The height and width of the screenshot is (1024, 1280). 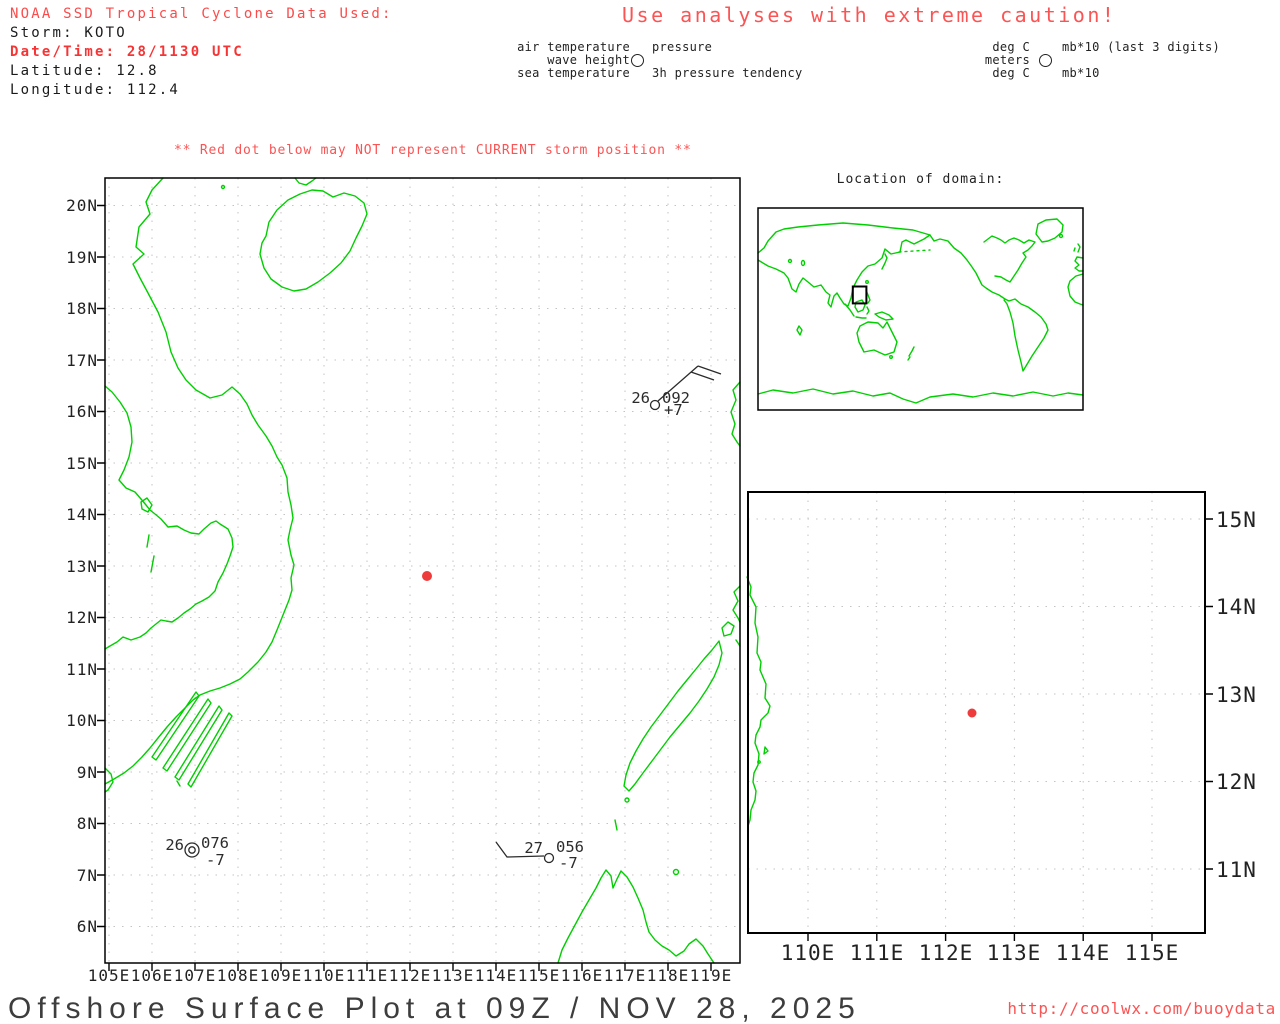 I want to click on inset-lon-label: 114E, so click(x=1083, y=953).